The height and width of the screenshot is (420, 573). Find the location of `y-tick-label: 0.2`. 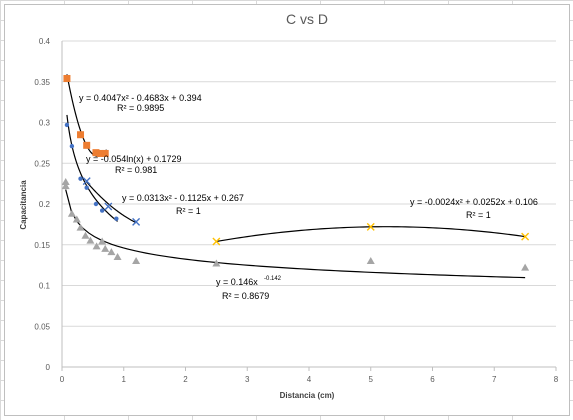

y-tick-label: 0.2 is located at coordinates (45, 204).